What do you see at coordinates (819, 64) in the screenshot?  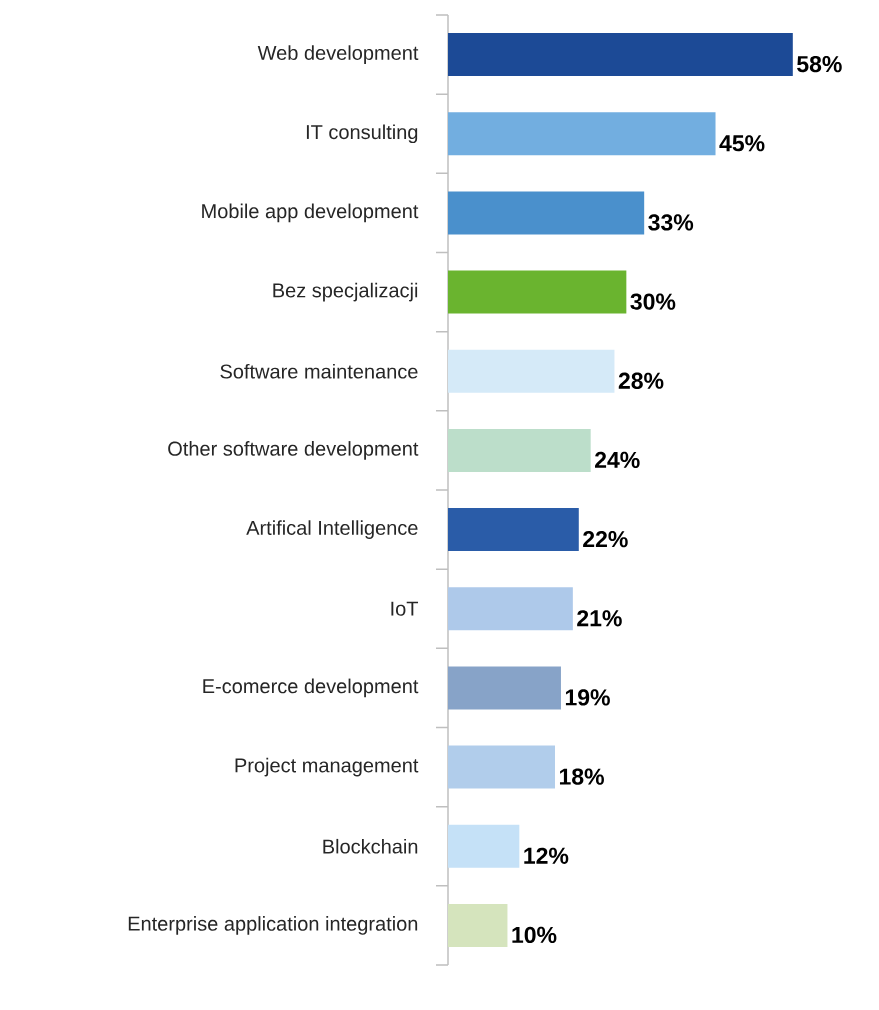 I see `data-label: 58%` at bounding box center [819, 64].